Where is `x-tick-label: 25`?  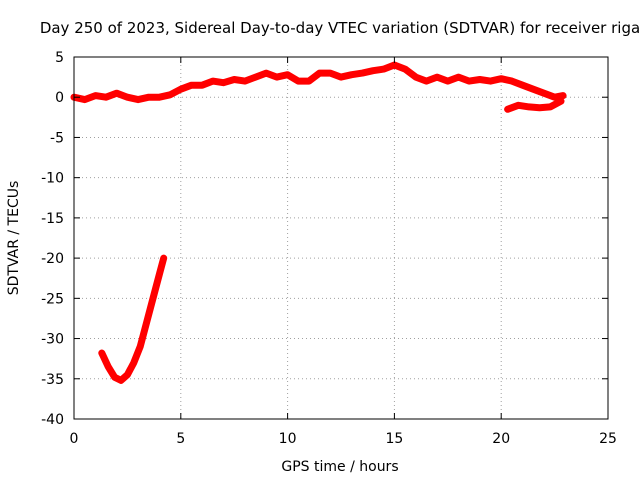
x-tick-label: 25 is located at coordinates (608, 439).